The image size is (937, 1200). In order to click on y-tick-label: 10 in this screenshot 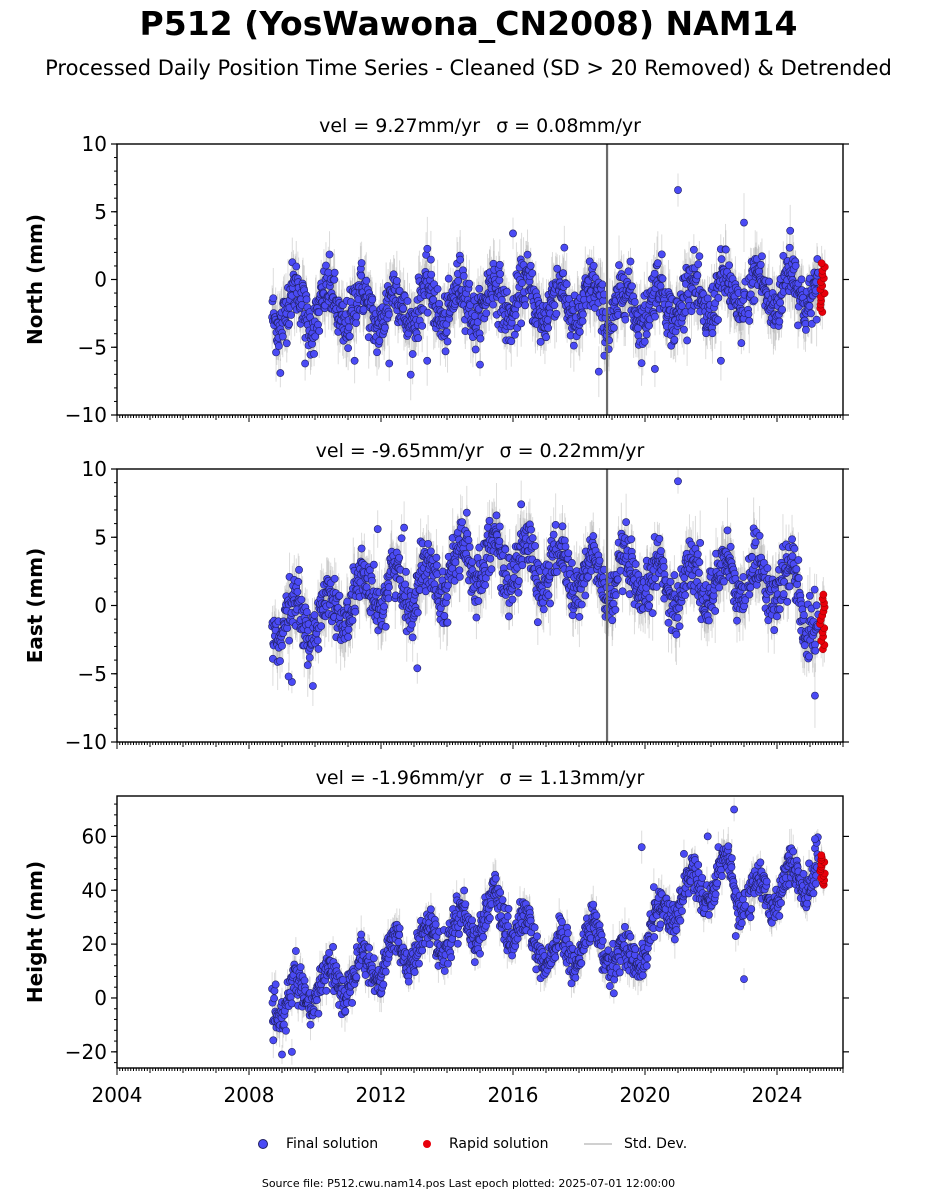, I will do `click(94, 144)`.